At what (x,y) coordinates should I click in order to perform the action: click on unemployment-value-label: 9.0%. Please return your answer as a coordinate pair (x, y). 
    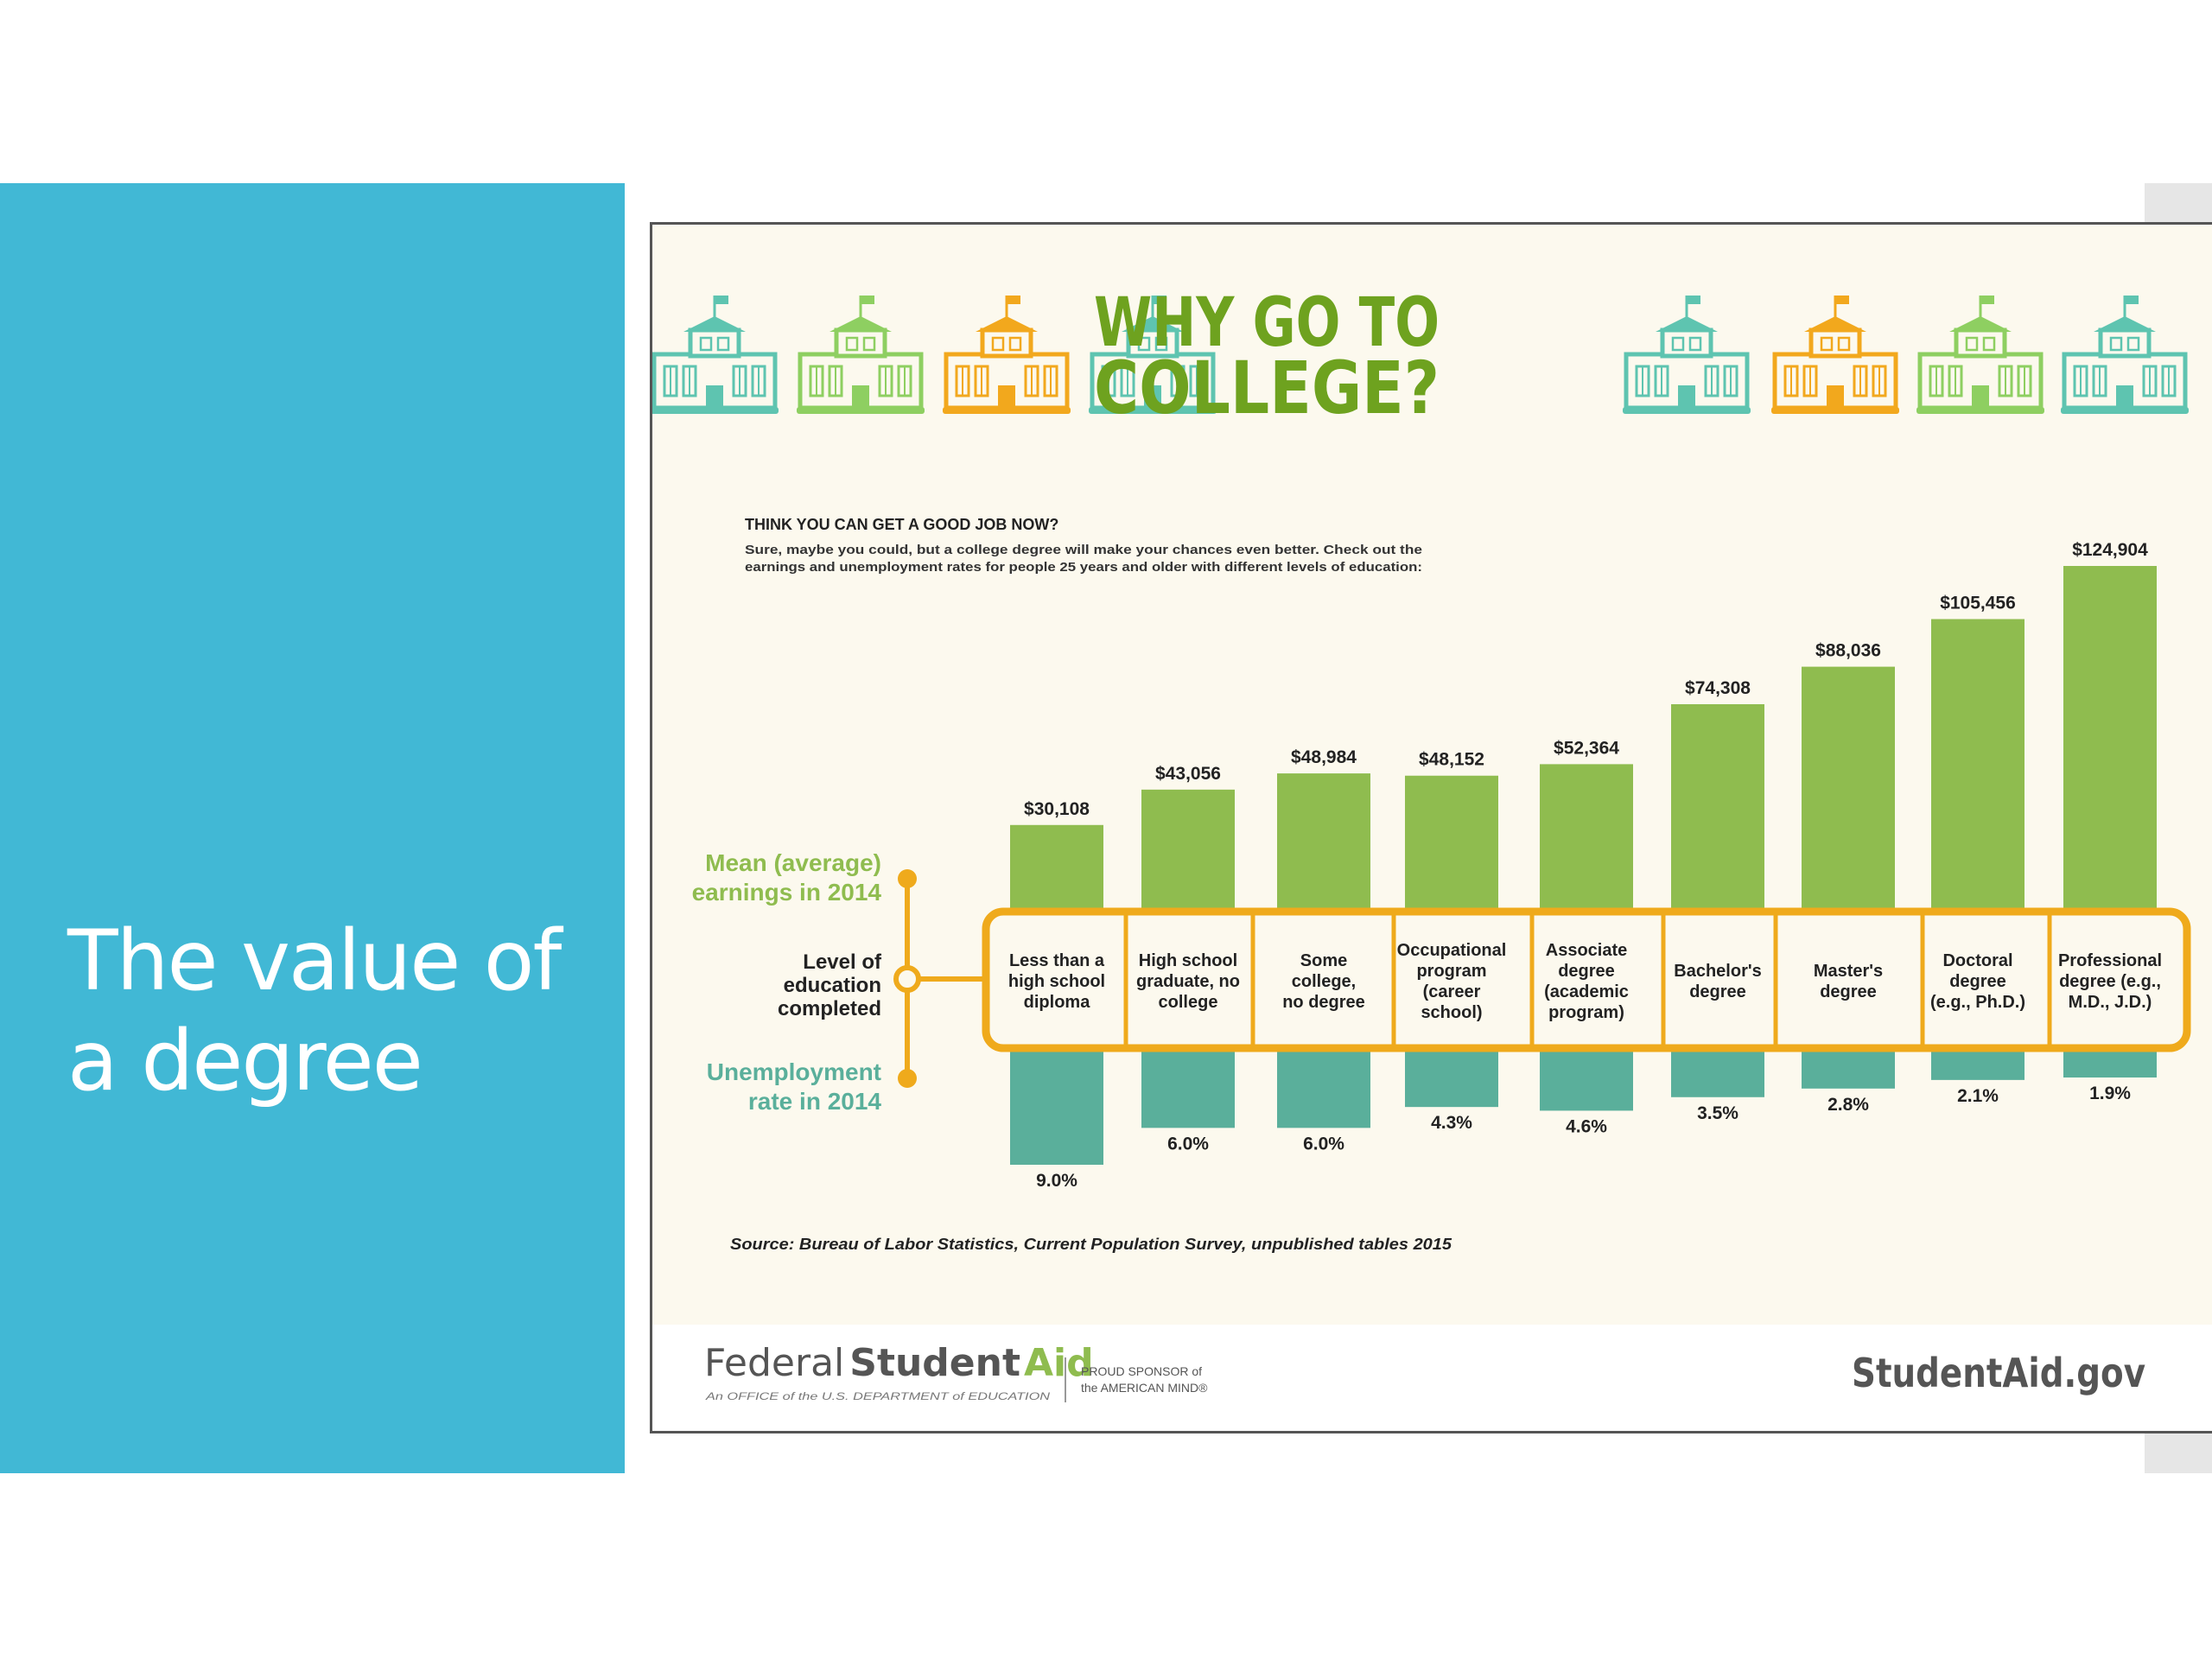
    Looking at the image, I should click on (1056, 1181).